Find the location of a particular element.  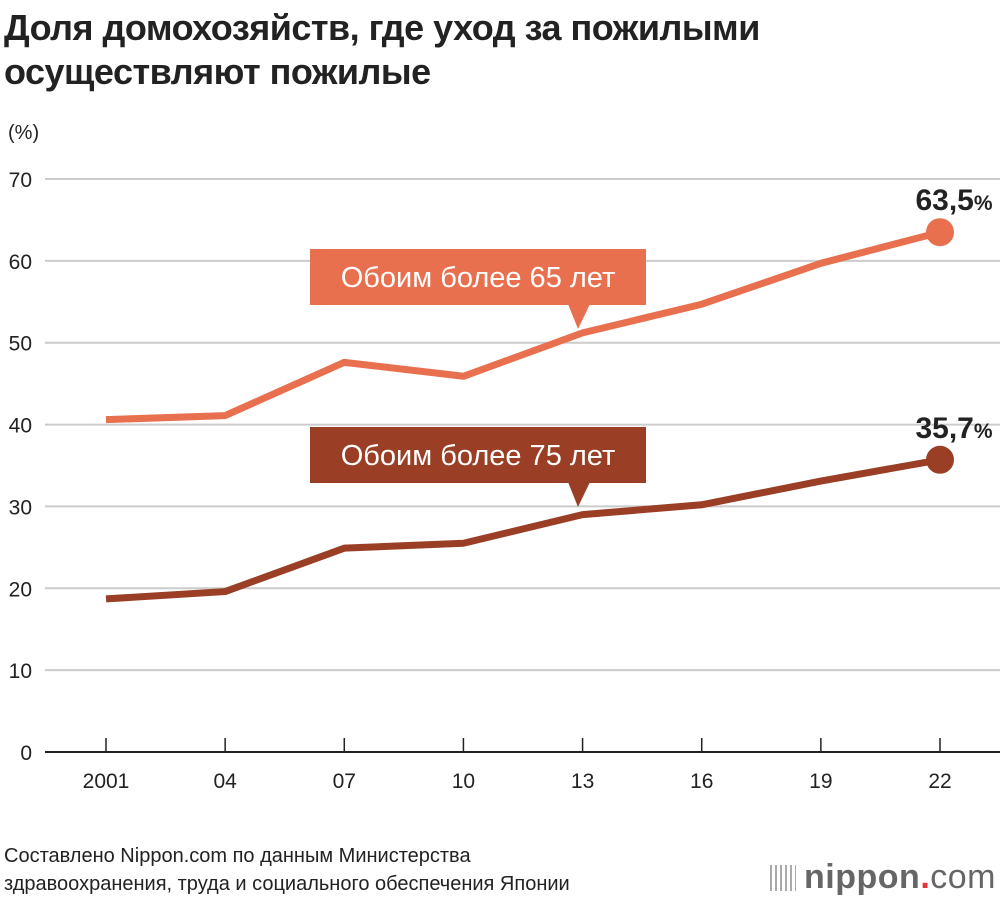

logo-main: nippon is located at coordinates (862, 877).